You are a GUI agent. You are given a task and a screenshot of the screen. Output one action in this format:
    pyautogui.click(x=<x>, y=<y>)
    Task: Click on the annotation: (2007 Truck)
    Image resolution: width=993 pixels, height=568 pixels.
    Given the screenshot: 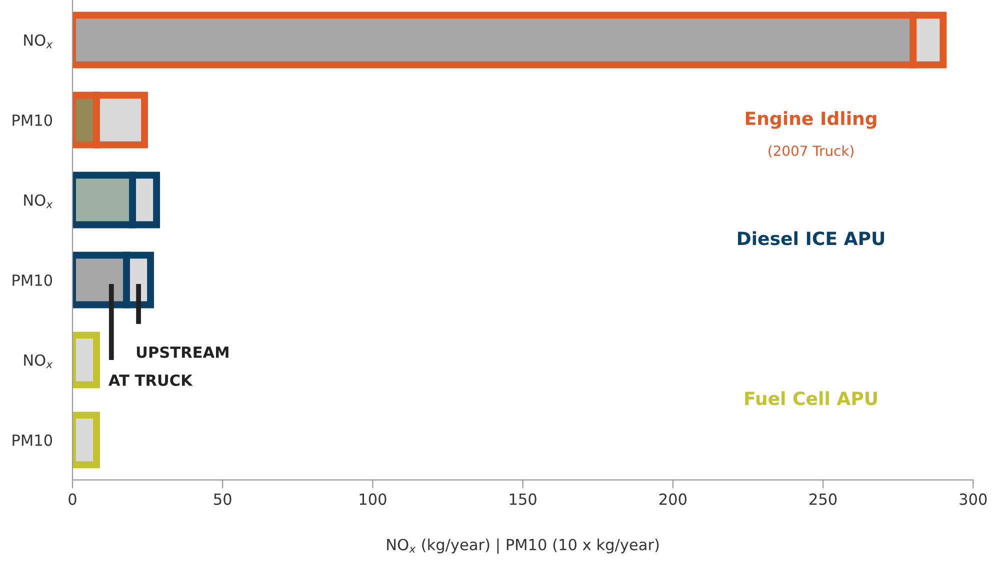 What is the action you would take?
    pyautogui.click(x=811, y=151)
    